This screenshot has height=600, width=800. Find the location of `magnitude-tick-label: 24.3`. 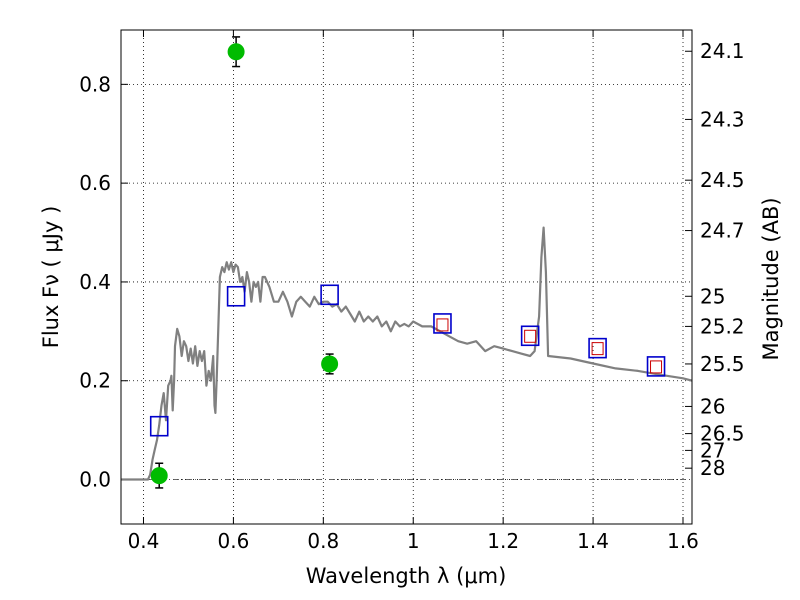

magnitude-tick-label: 24.3 is located at coordinates (722, 119).